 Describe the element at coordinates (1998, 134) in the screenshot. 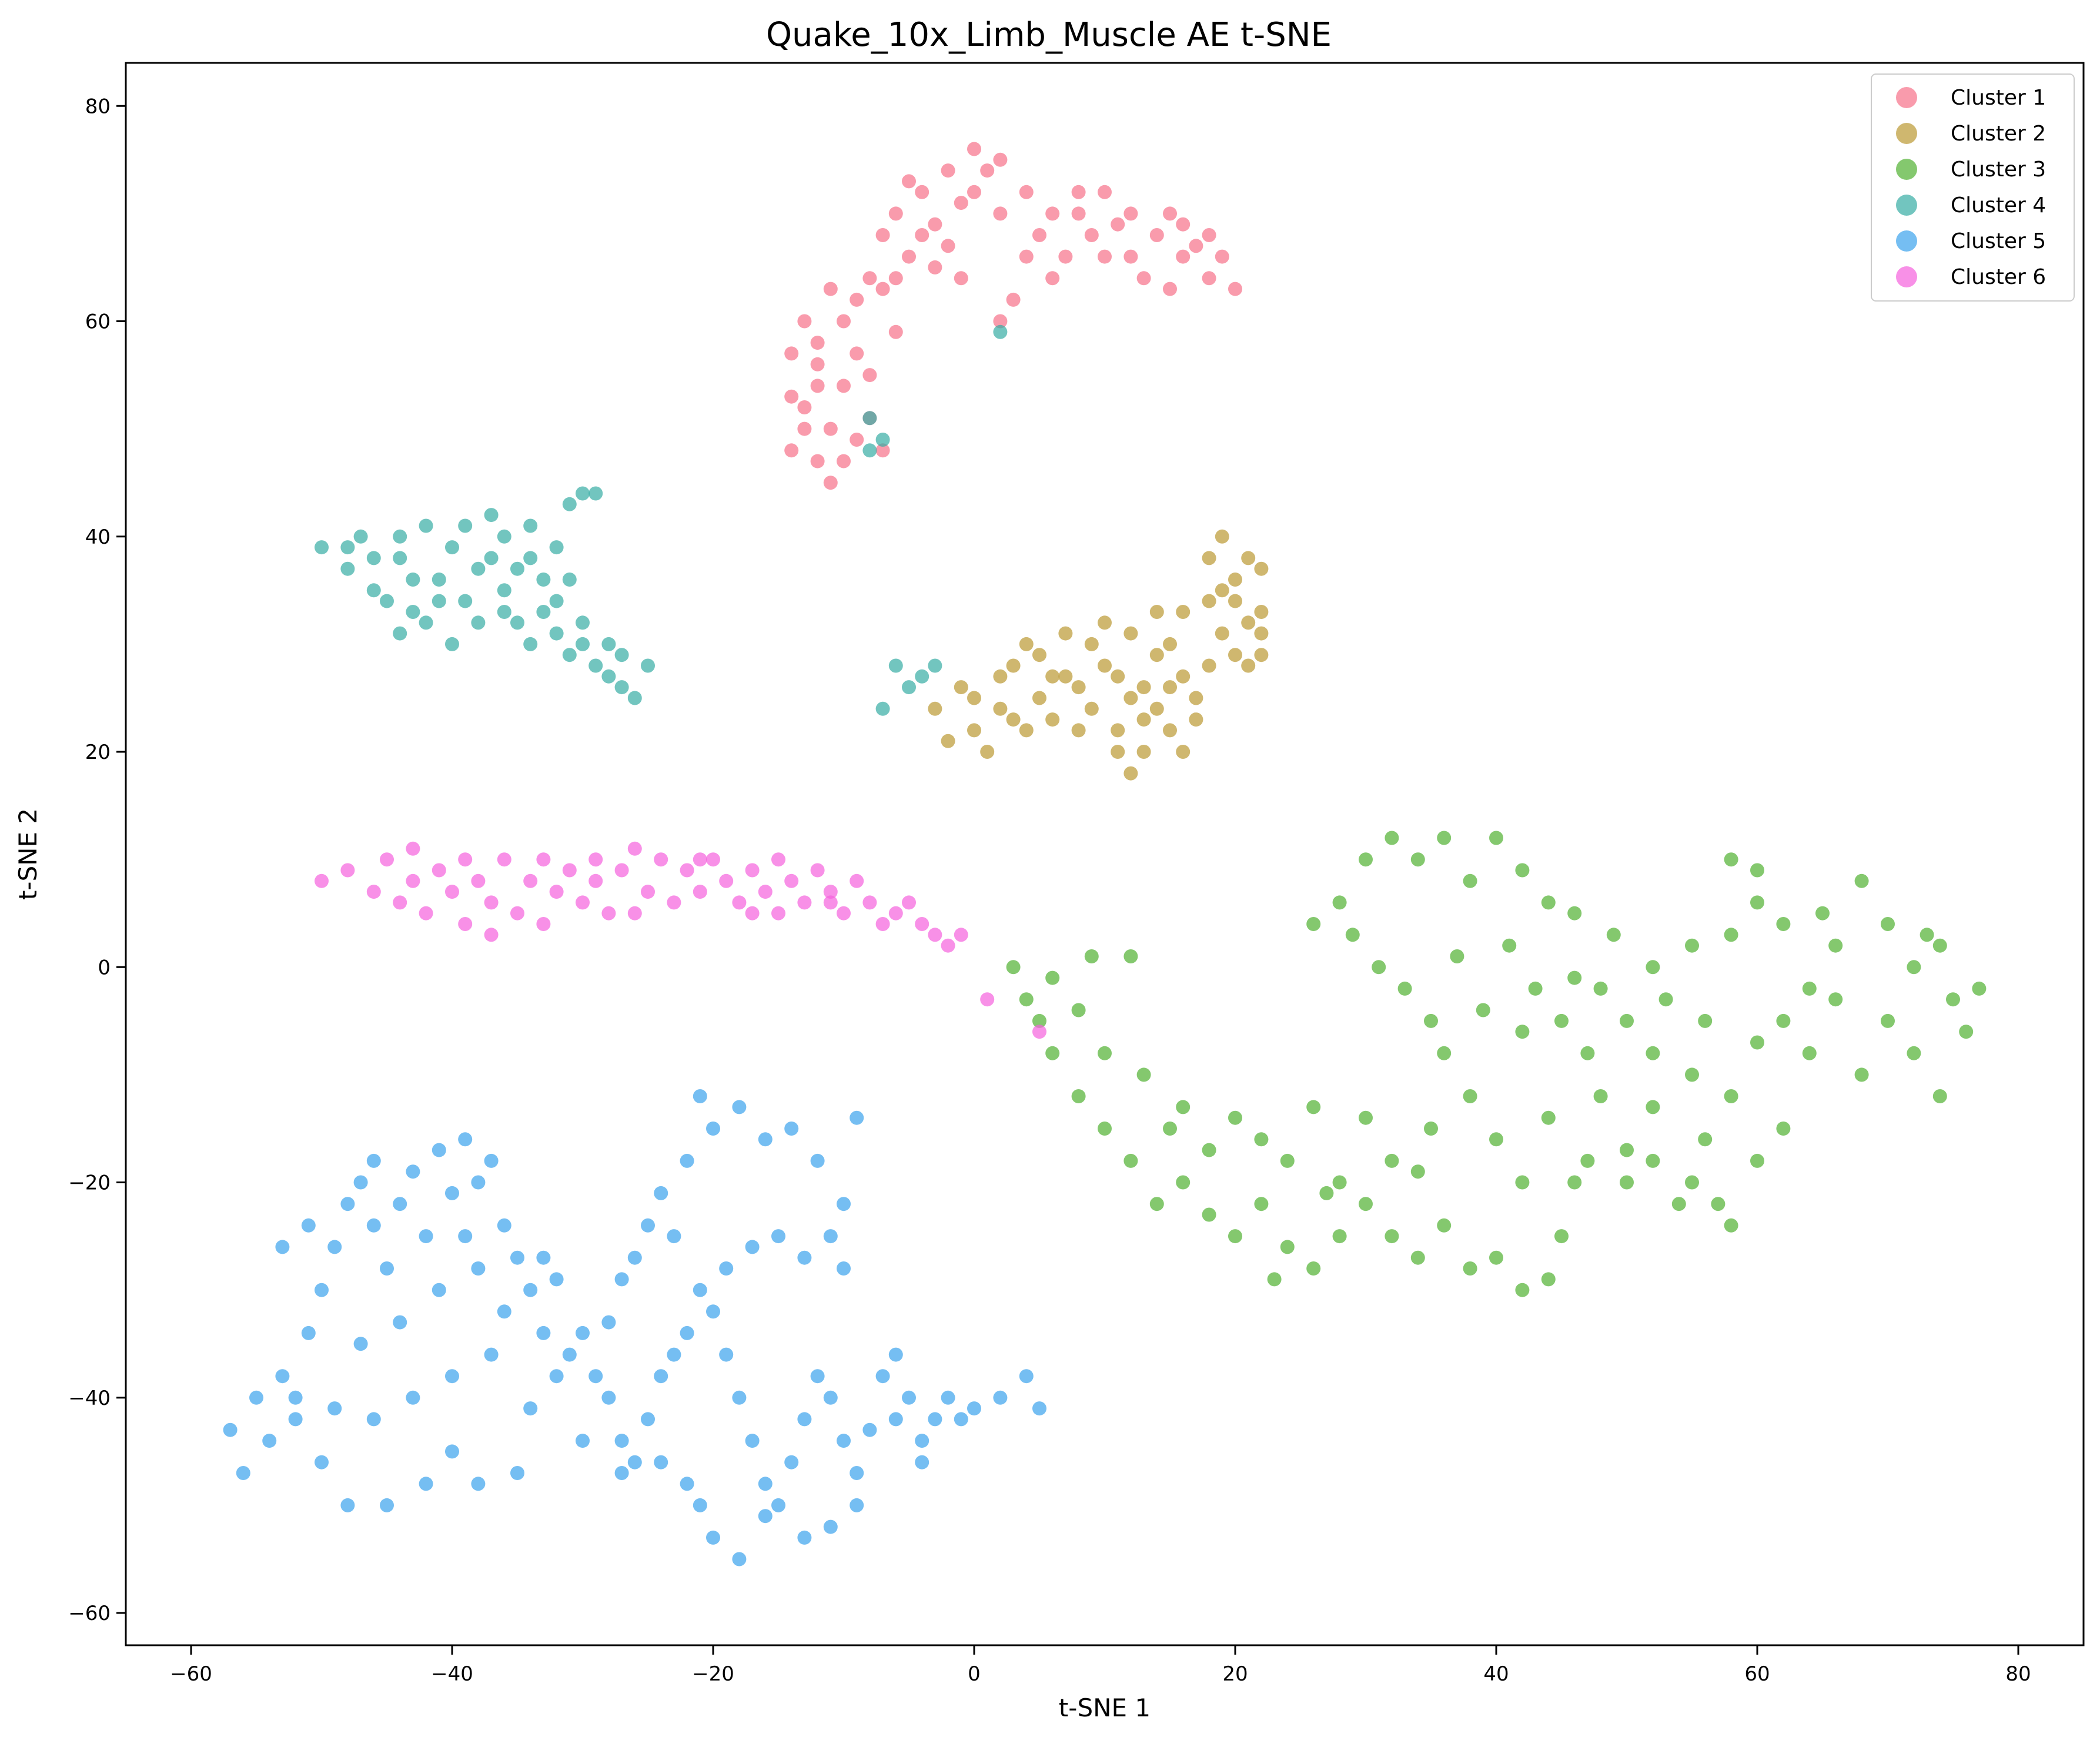

I see `legend-label-cluster-2: Cluster 2` at that location.